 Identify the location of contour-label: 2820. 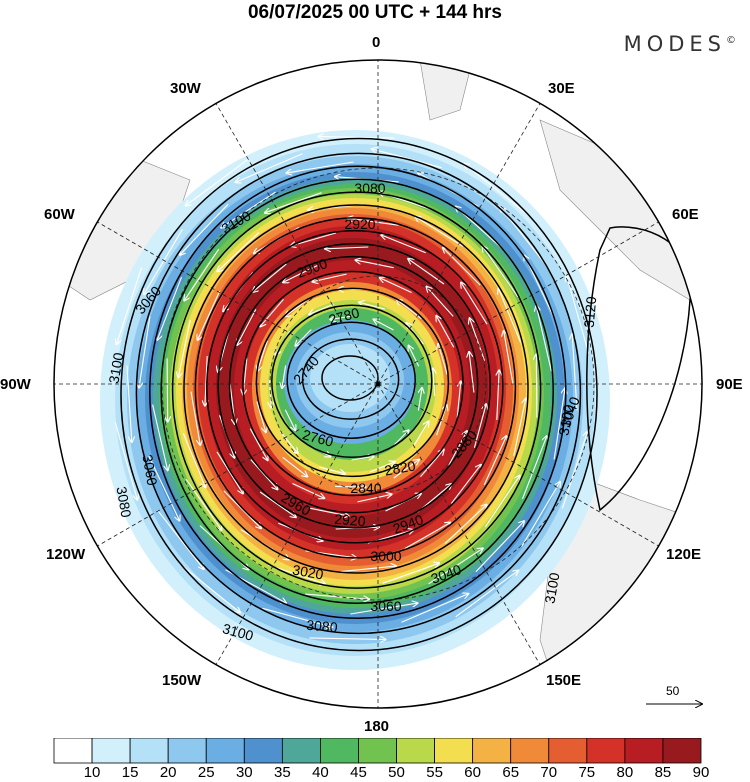
(400, 467).